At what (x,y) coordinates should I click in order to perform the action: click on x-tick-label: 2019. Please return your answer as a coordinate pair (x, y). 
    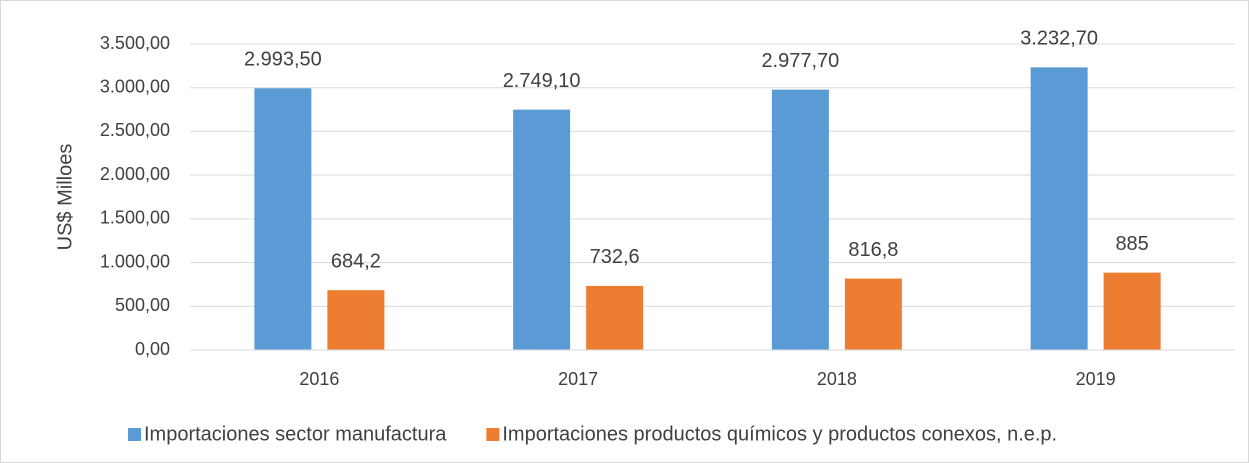
    Looking at the image, I should click on (1096, 379).